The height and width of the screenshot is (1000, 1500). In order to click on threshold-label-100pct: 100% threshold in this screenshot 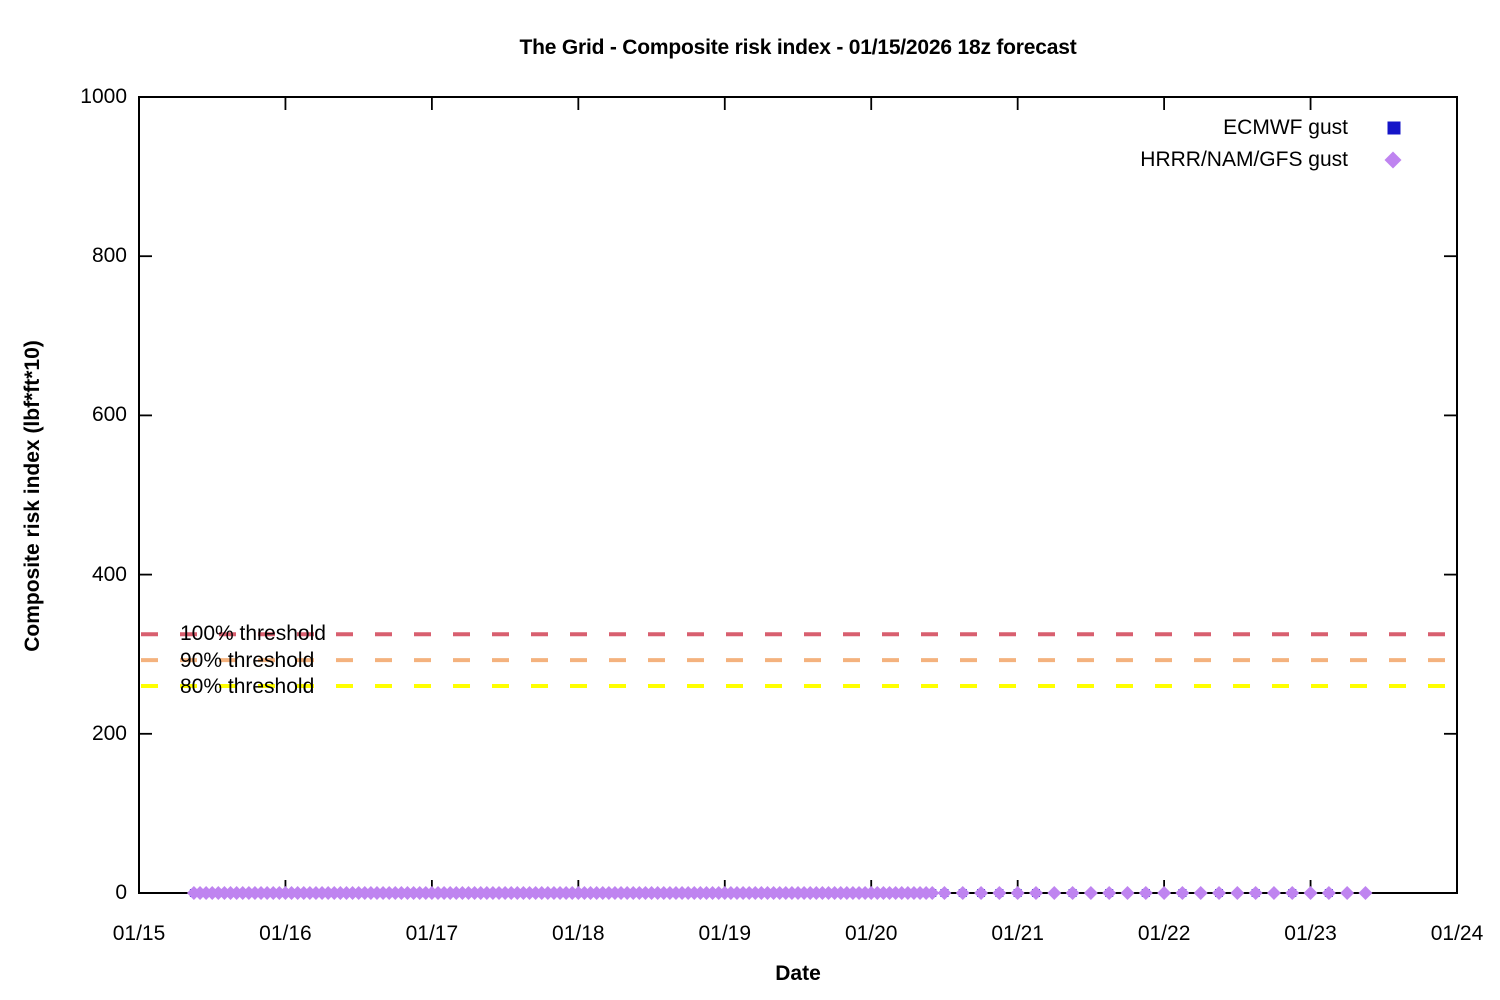, I will do `click(253, 633)`.